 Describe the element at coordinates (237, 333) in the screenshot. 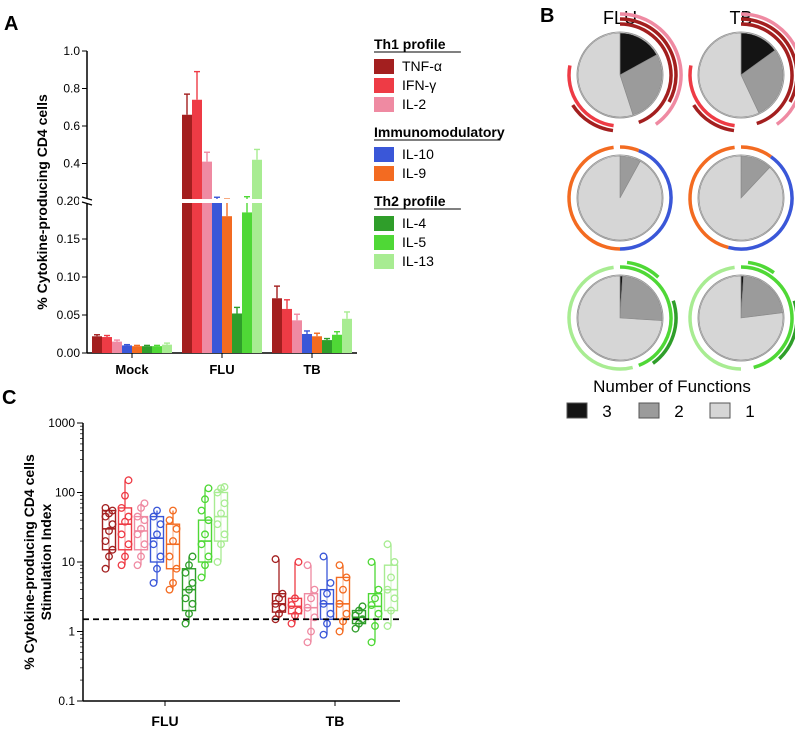

I see `bar-il-4-flu` at that location.